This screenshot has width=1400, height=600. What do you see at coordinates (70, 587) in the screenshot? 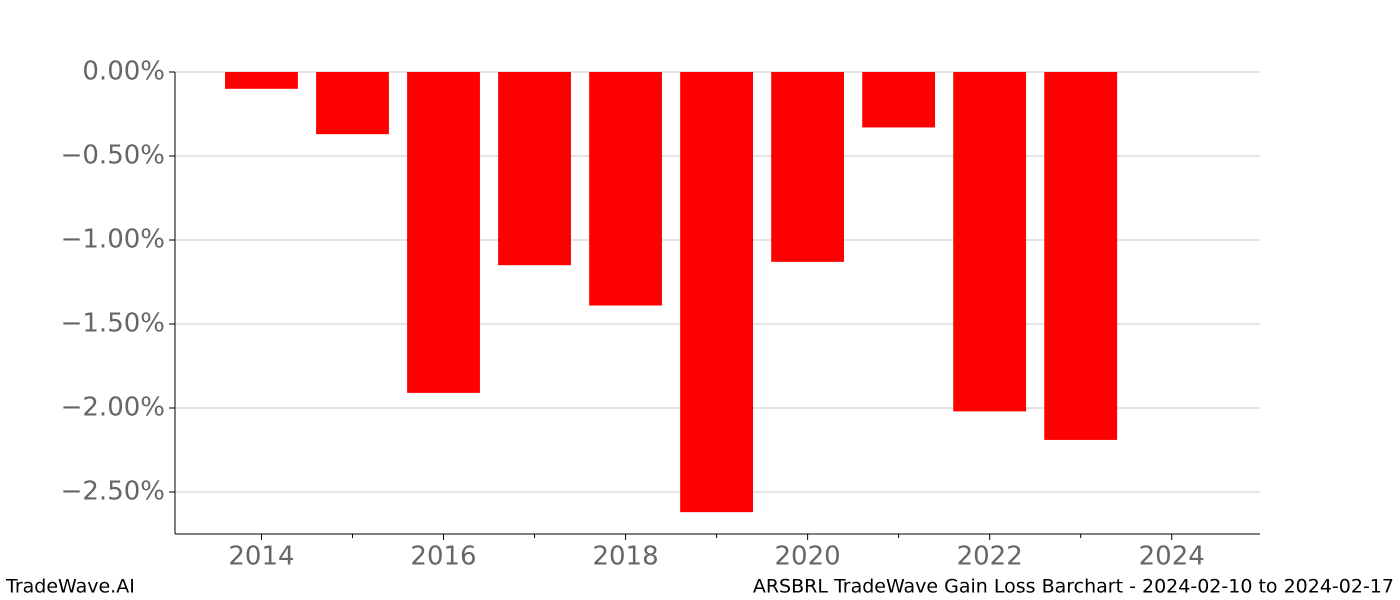
I see `footer-left: TradeWave.AI` at bounding box center [70, 587].